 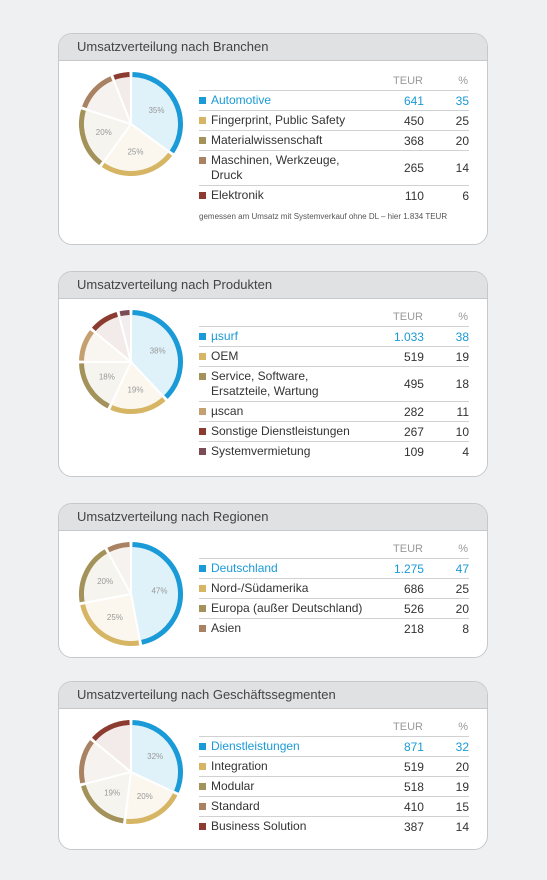 What do you see at coordinates (273, 517) in the screenshot?
I see `panel-title: Umsatzverteilung nach Regionen` at bounding box center [273, 517].